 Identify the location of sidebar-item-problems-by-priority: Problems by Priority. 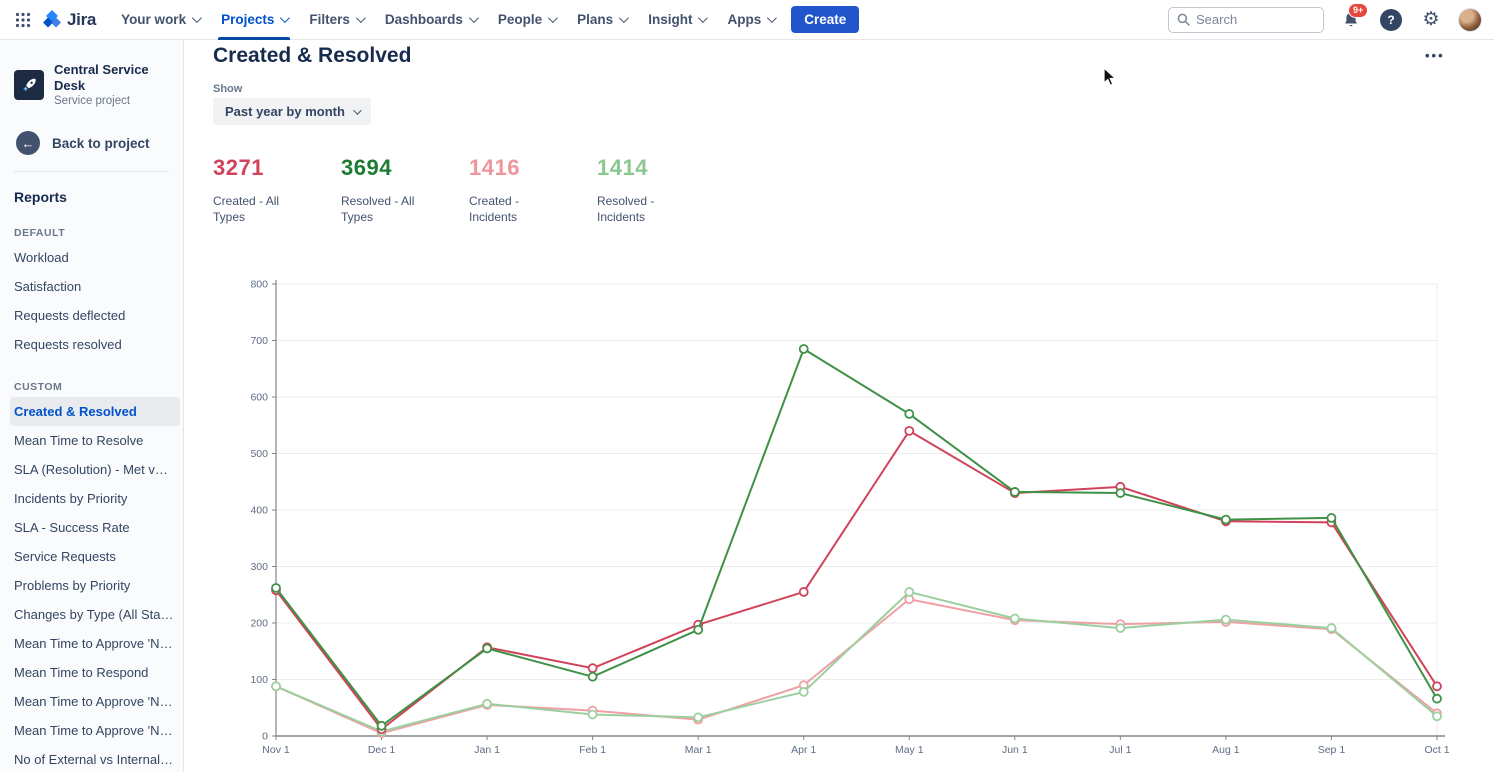
(72, 586).